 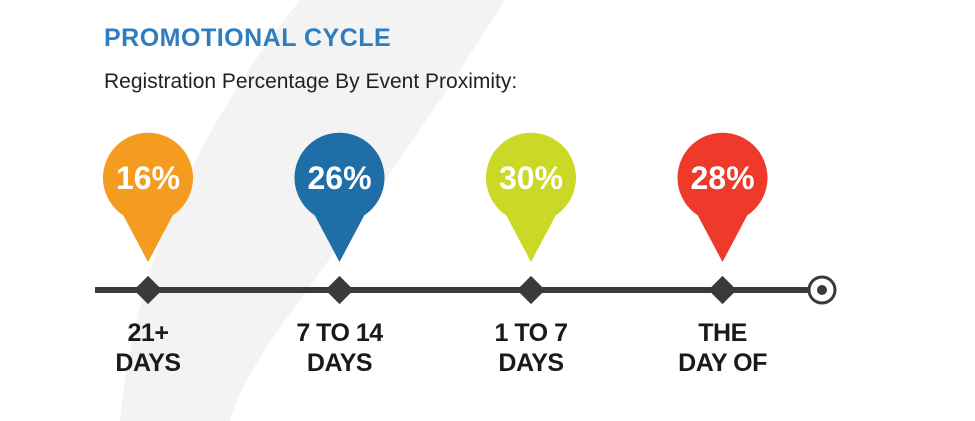 I want to click on value-label: 30%, so click(x=531, y=178).